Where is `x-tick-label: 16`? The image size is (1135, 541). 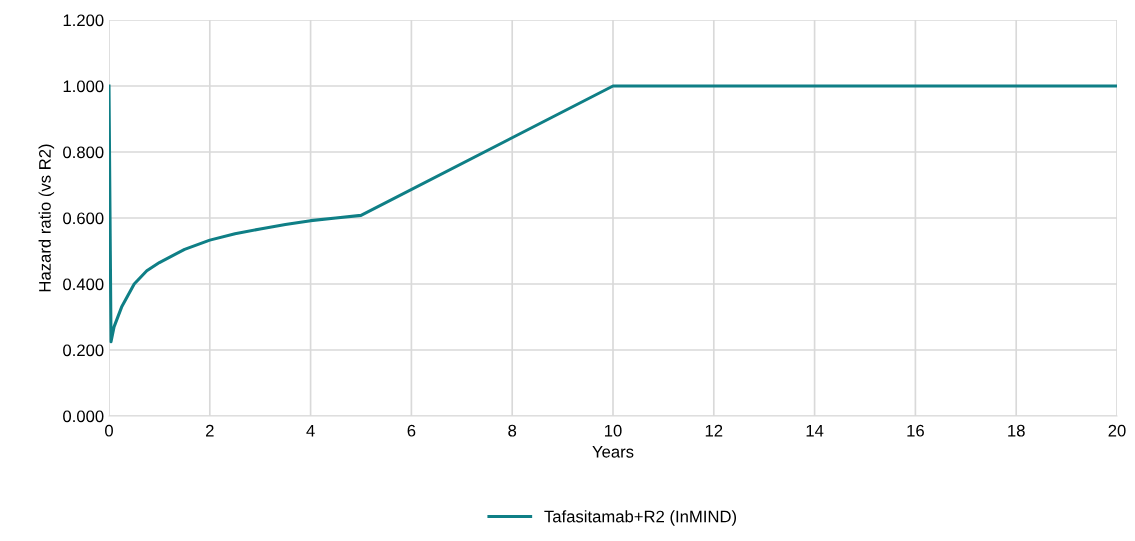 x-tick-label: 16 is located at coordinates (915, 430).